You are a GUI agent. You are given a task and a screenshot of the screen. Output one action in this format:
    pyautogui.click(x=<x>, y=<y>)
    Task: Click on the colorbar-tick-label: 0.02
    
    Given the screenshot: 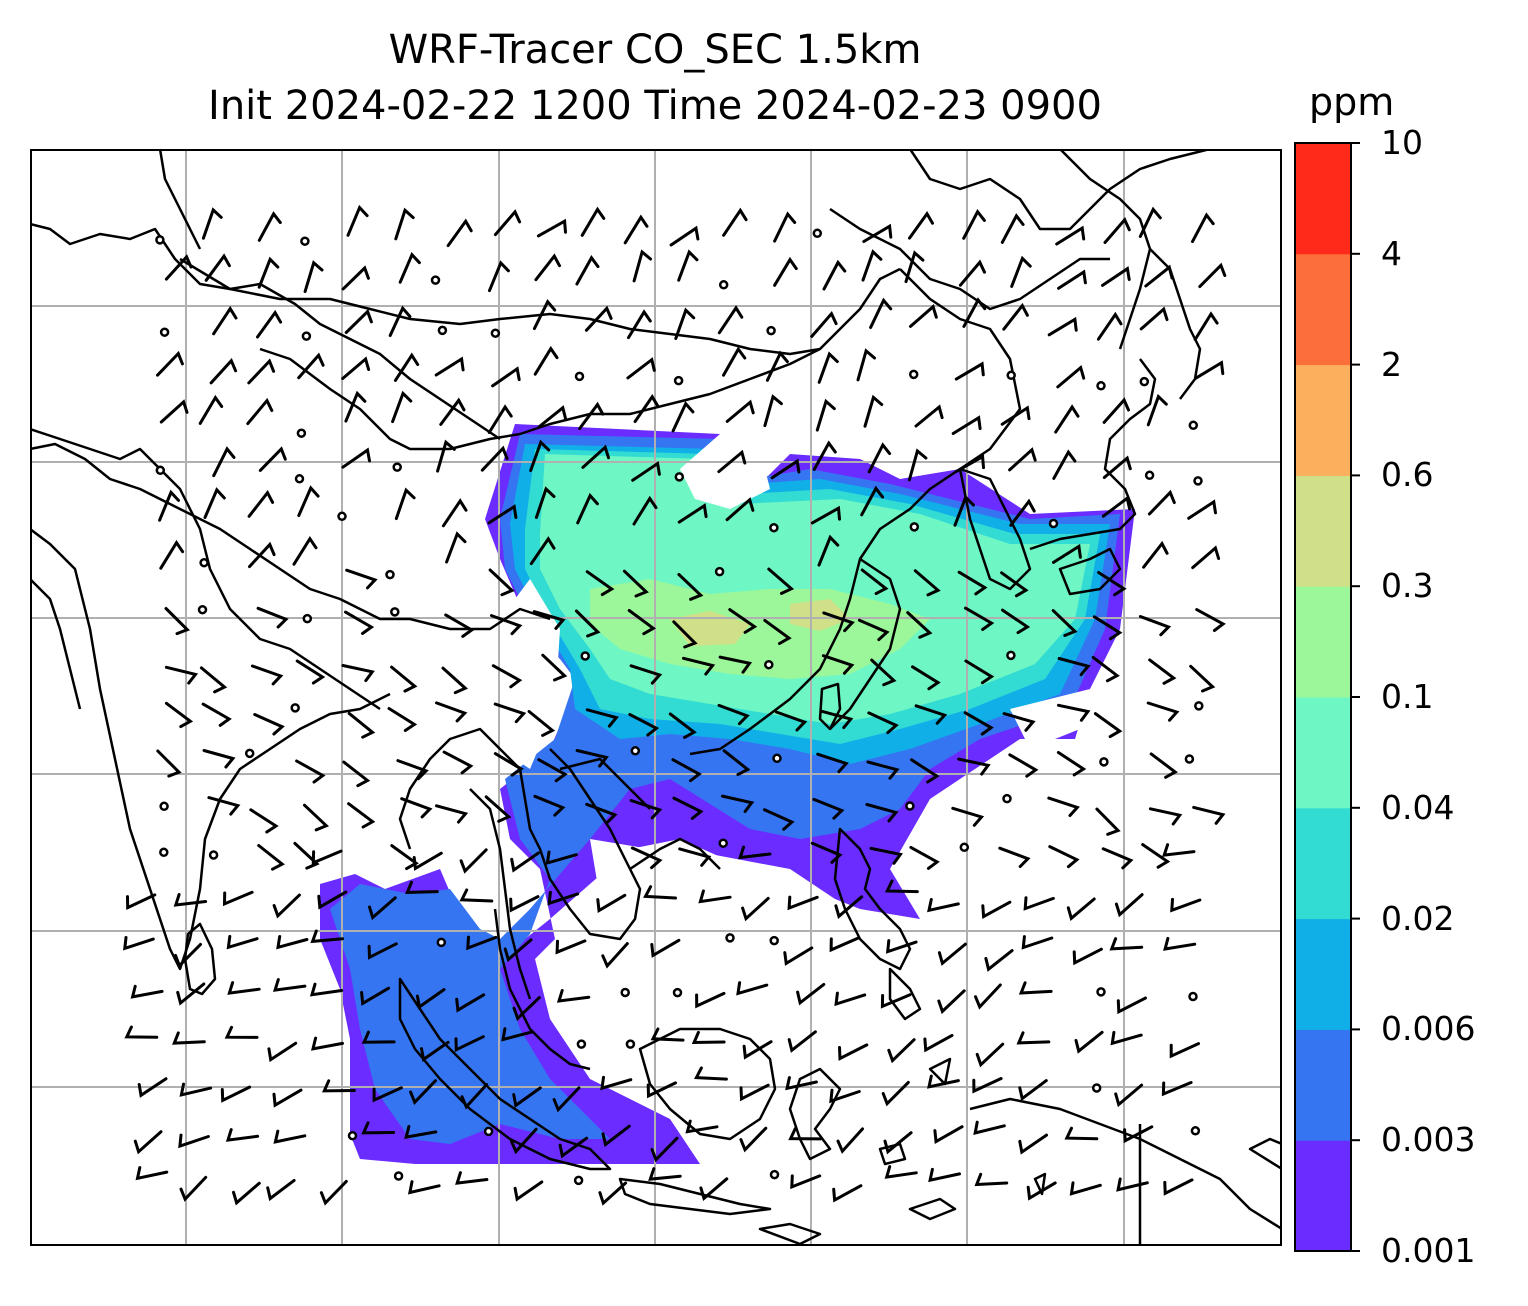 What is the action you would take?
    pyautogui.click(x=1418, y=918)
    